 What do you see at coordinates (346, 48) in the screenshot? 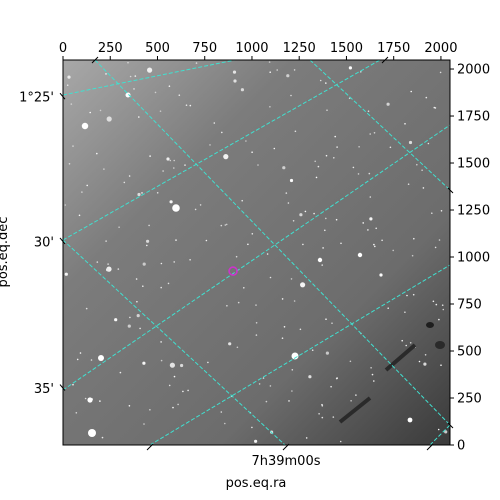
I see `x-tick-label: 1500` at bounding box center [346, 48].